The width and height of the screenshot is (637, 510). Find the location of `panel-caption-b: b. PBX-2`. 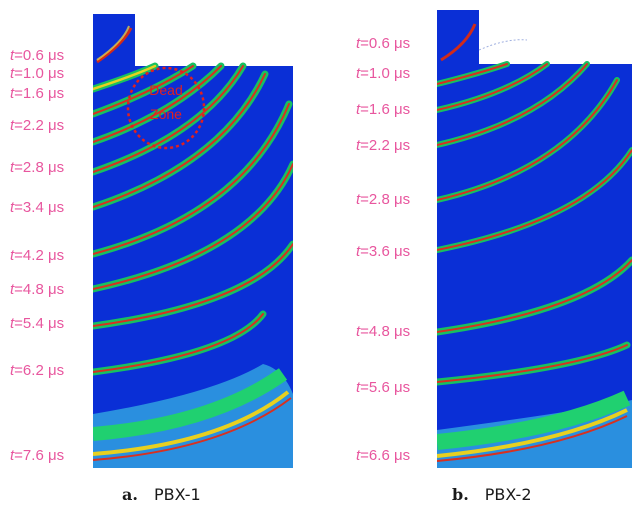

panel-caption-b: b. PBX-2 is located at coordinates (492, 494).